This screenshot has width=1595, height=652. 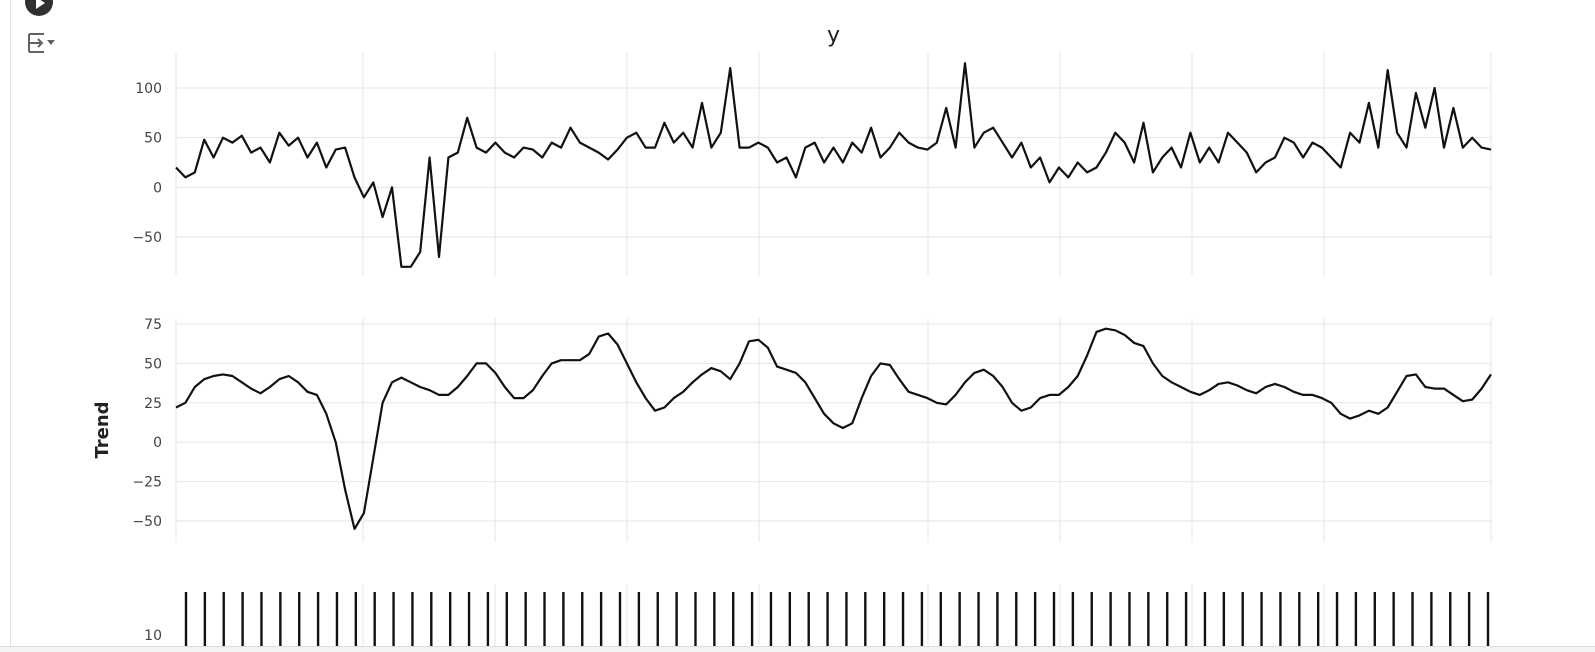 What do you see at coordinates (153, 325) in the screenshot?
I see `y-tick-label: 75` at bounding box center [153, 325].